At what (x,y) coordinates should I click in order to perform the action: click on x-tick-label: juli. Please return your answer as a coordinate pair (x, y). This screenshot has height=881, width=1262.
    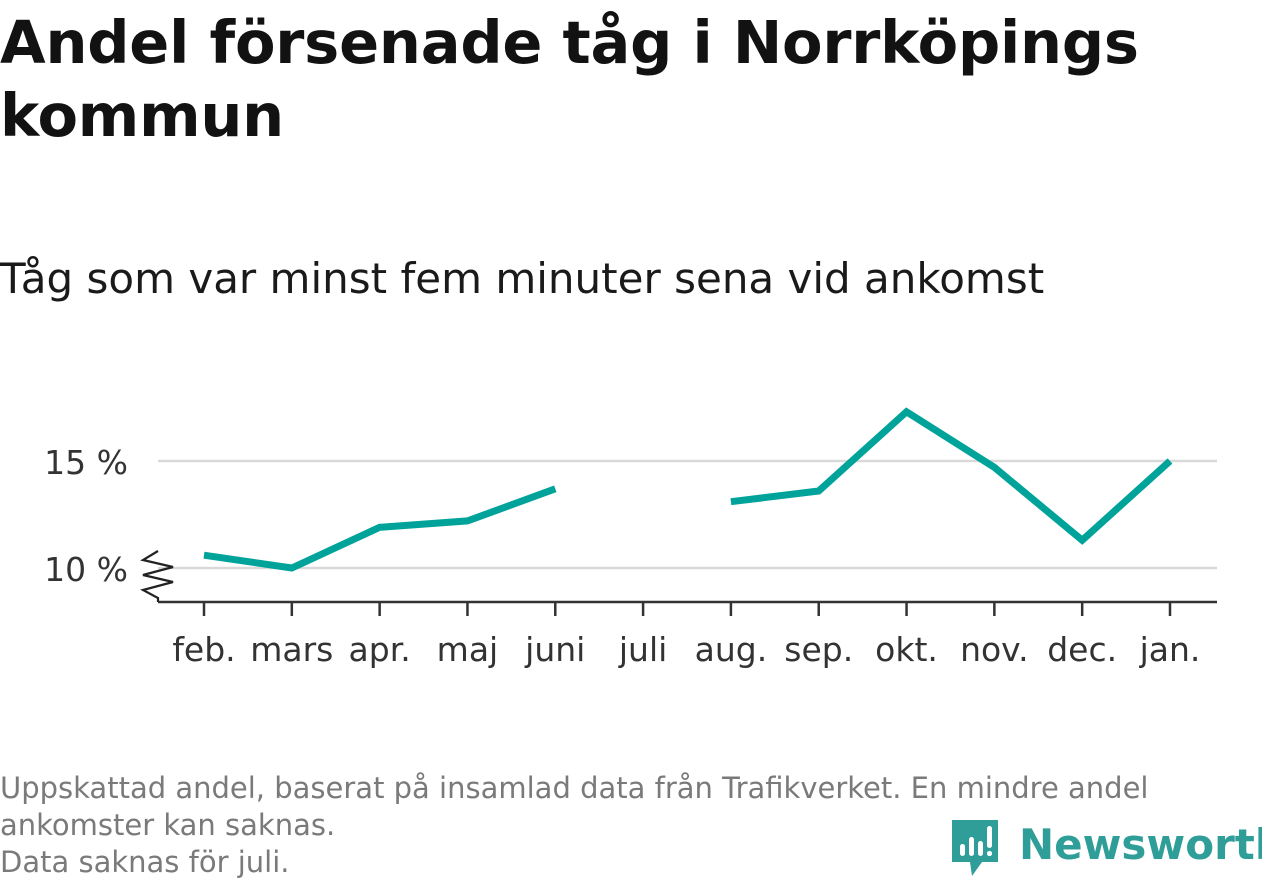
    Looking at the image, I should click on (642, 649).